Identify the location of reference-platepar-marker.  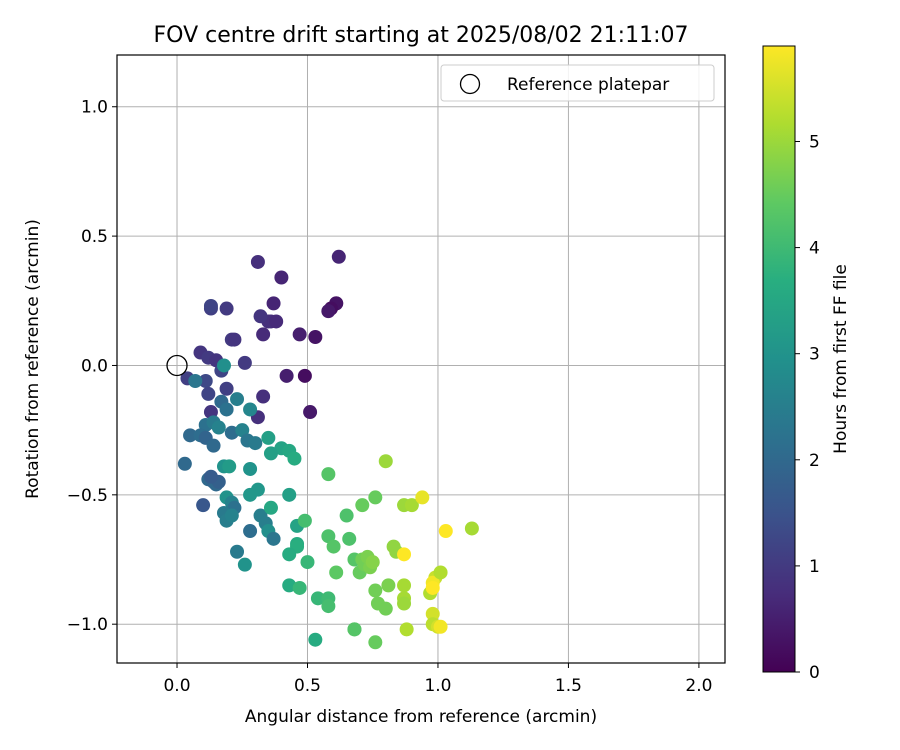
(177, 365).